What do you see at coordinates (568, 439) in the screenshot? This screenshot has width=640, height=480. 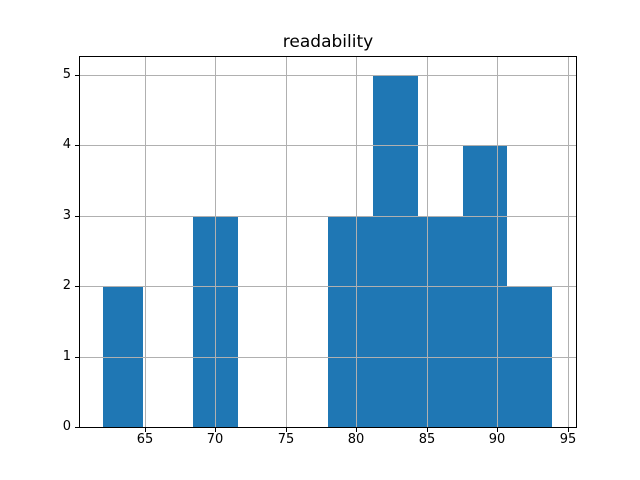 I see `x-tick-label: 95` at bounding box center [568, 439].